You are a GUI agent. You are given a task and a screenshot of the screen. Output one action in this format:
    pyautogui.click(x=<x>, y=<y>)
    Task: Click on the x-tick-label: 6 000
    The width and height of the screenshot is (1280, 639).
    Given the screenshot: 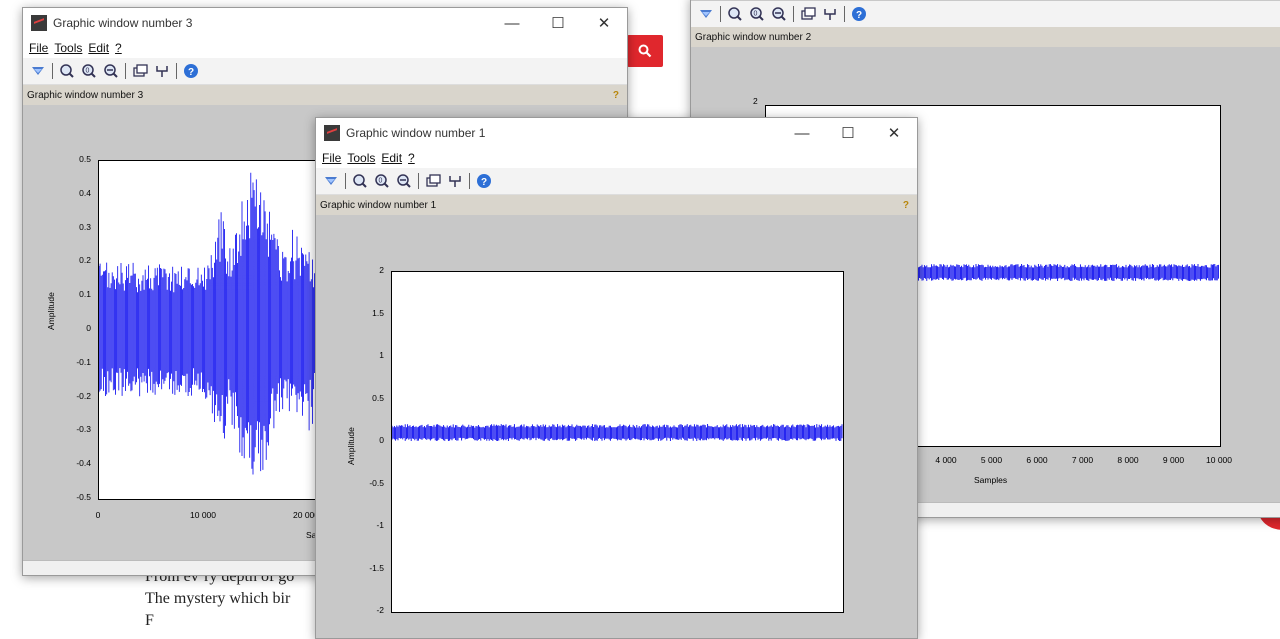 What is the action you would take?
    pyautogui.click(x=1037, y=460)
    